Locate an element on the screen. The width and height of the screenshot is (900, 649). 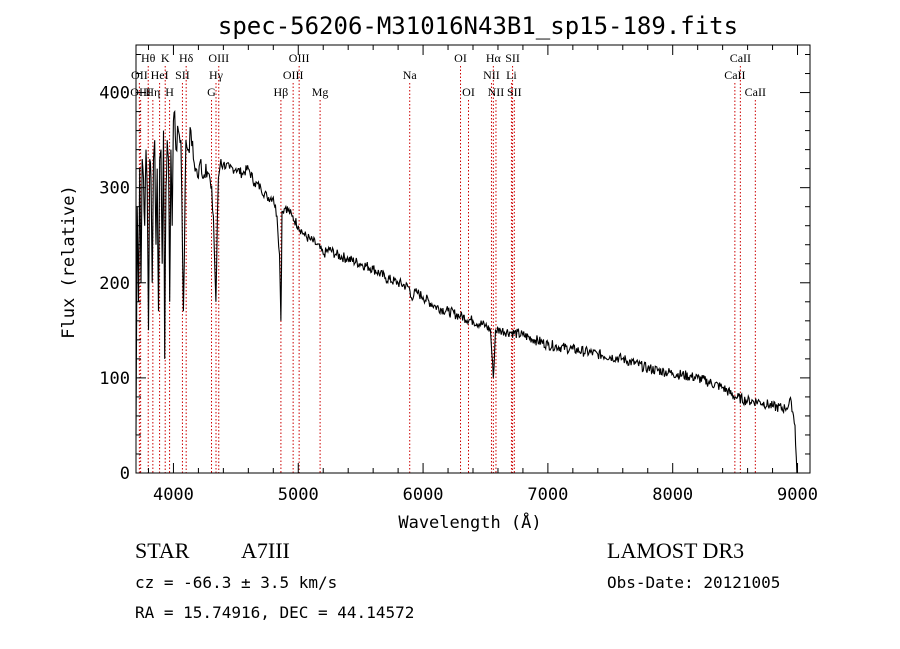
line-label: HeI is located at coordinates (160, 75).